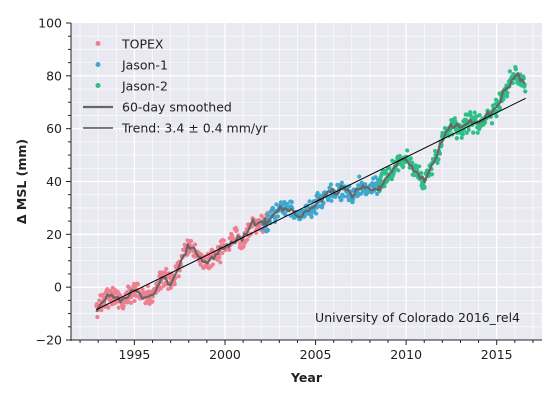 This screenshot has height=405, width=560. I want to click on x-tick-label: 2000, so click(225, 354).